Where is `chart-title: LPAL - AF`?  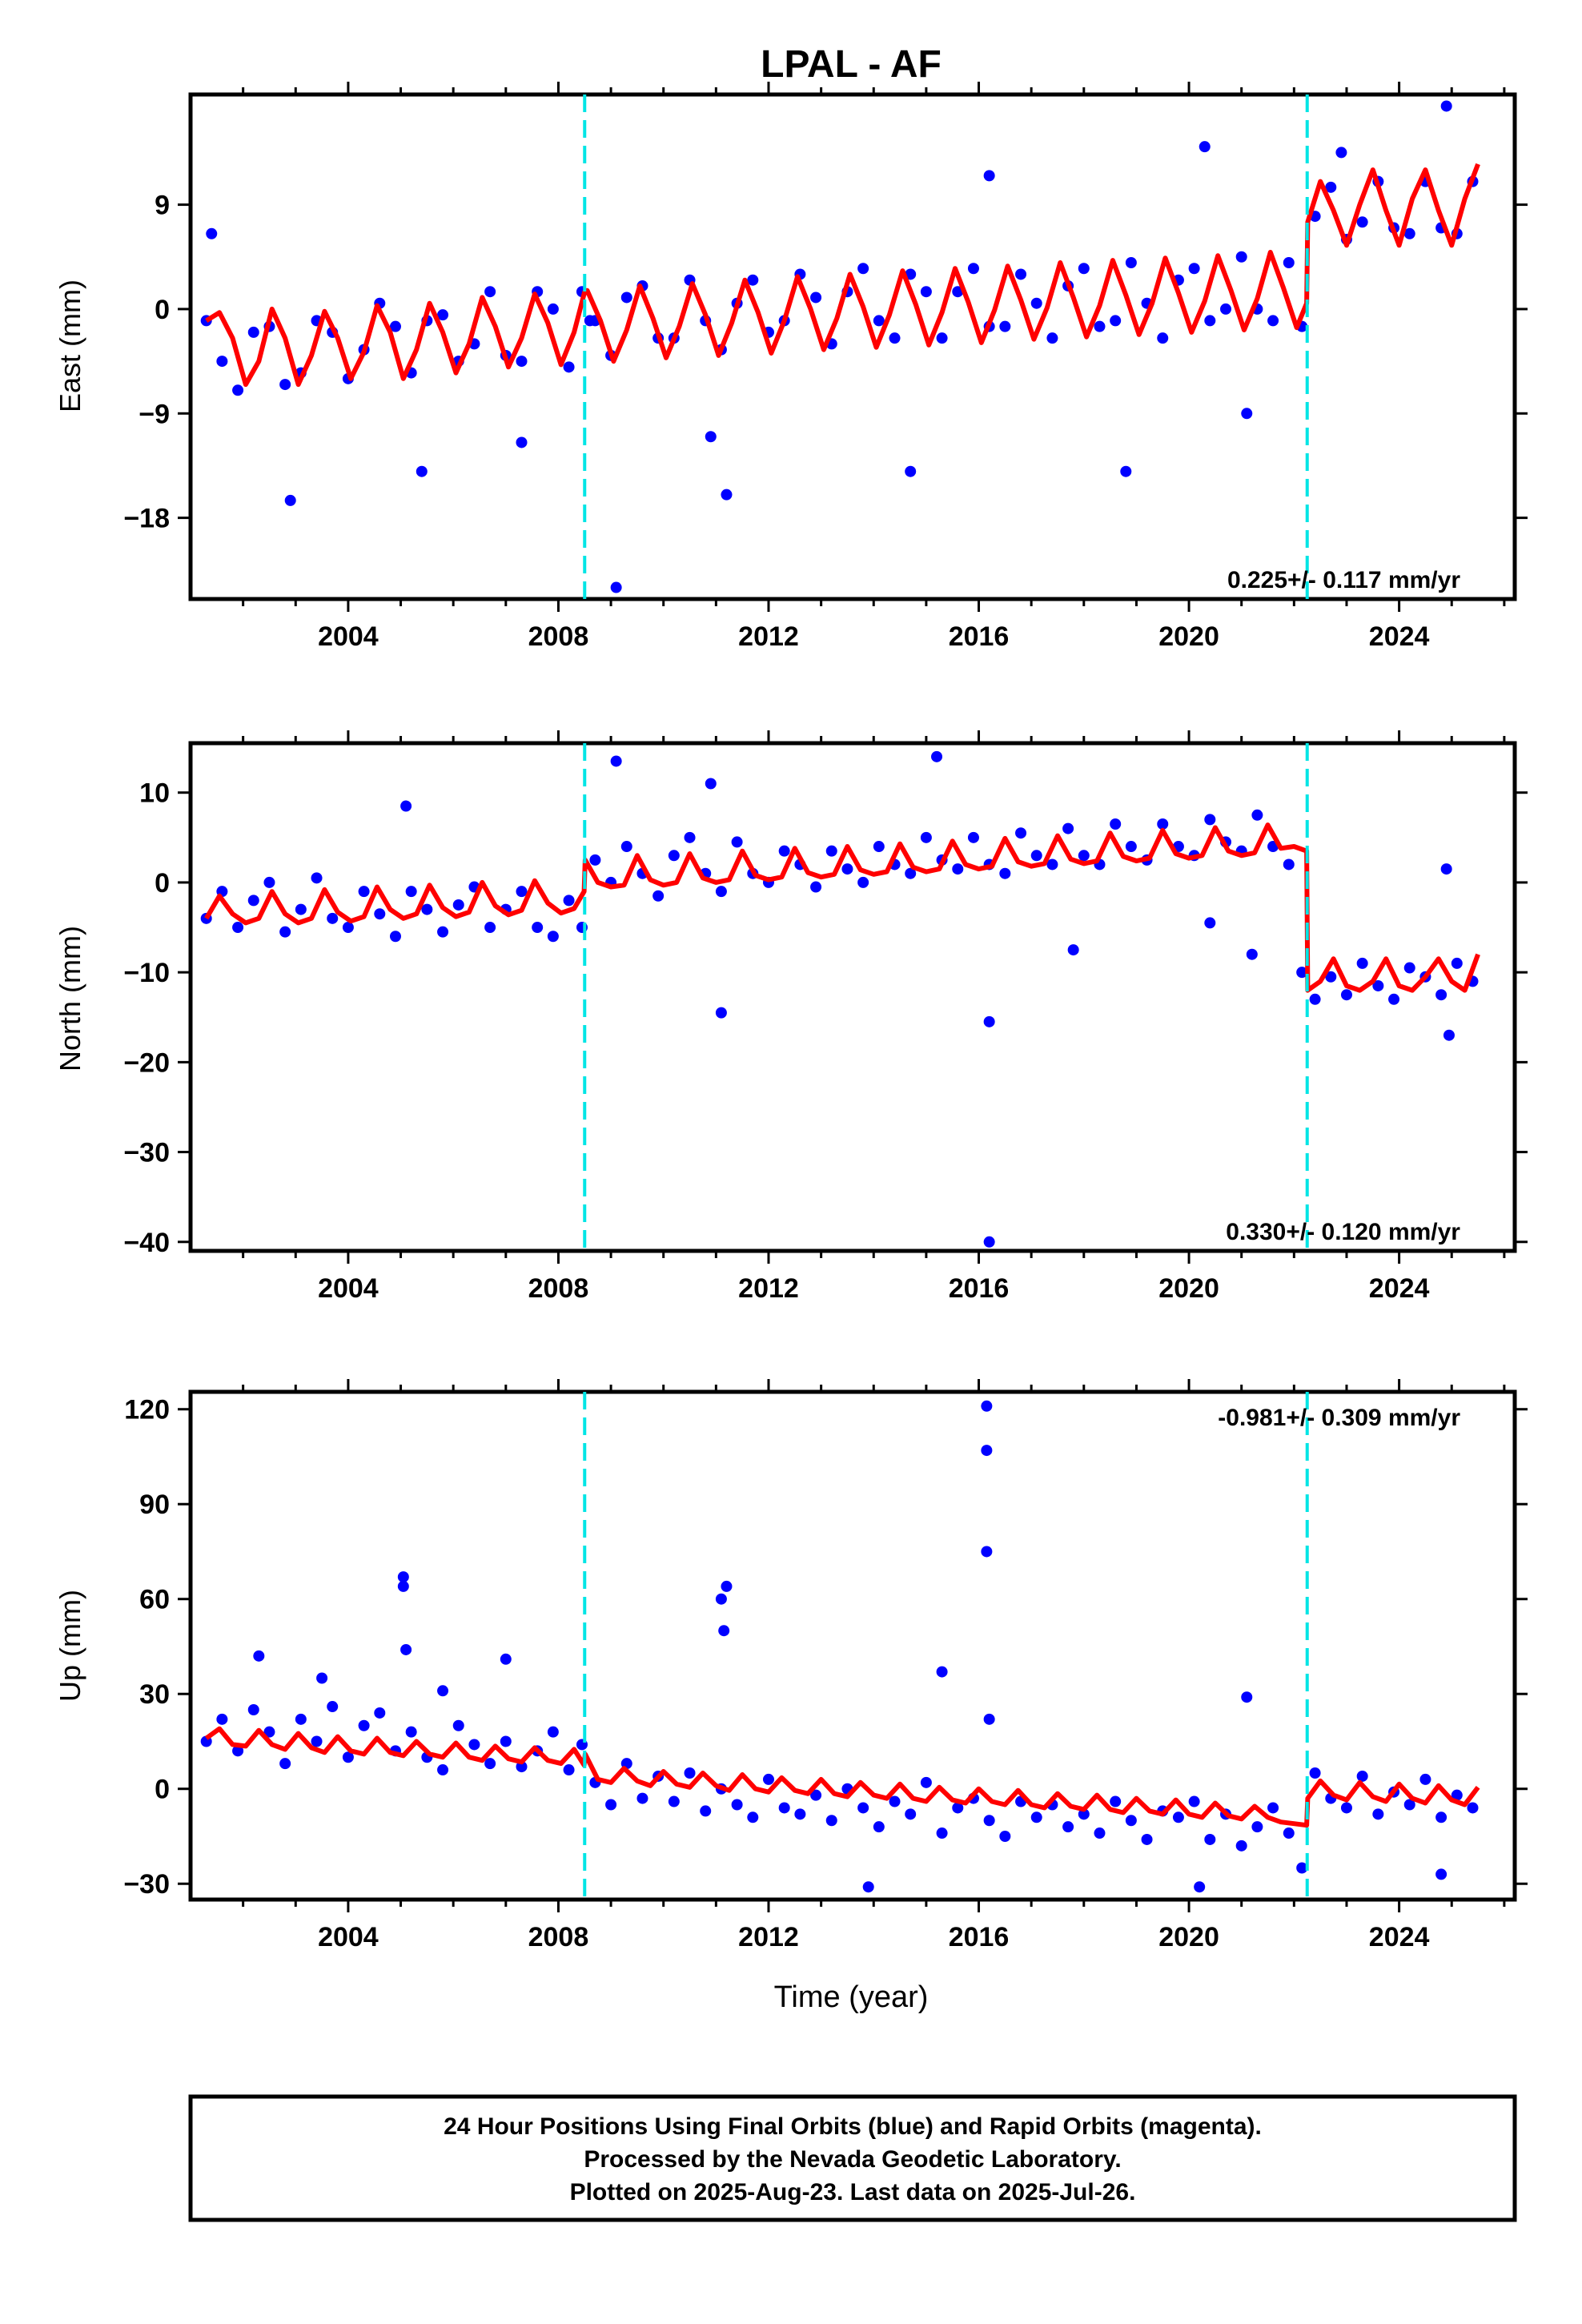
chart-title: LPAL - AF is located at coordinates (851, 64).